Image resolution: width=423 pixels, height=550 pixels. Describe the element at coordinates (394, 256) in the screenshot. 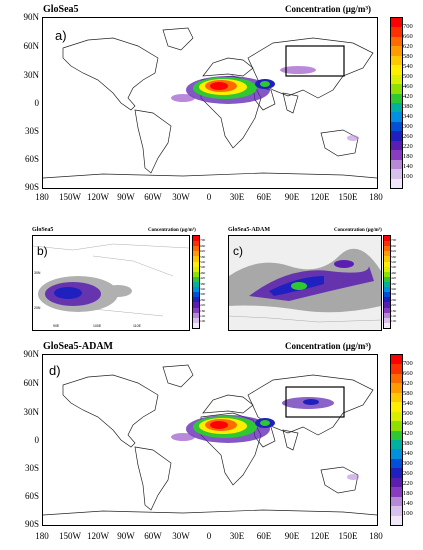

I see `colorbar-label: 580` at that location.